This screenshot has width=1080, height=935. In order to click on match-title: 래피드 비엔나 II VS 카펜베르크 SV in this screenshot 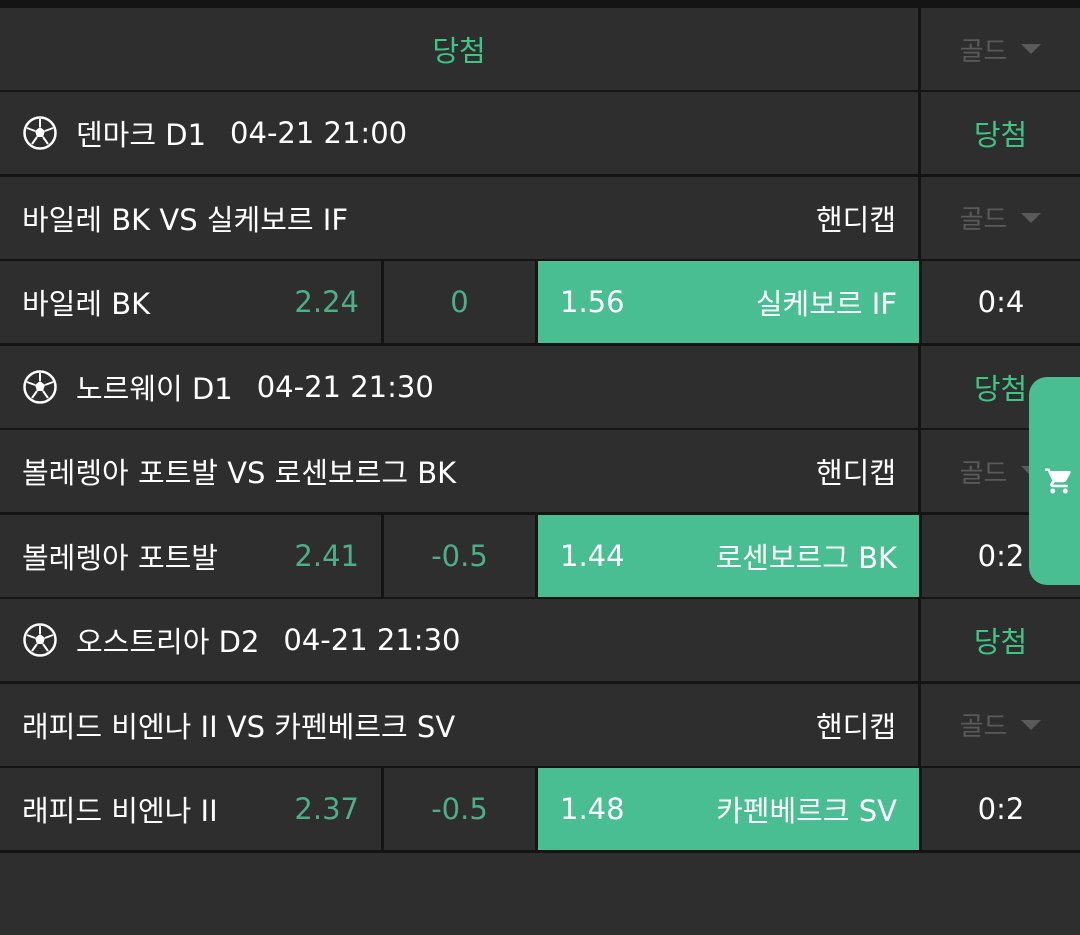, I will do `click(239, 726)`.